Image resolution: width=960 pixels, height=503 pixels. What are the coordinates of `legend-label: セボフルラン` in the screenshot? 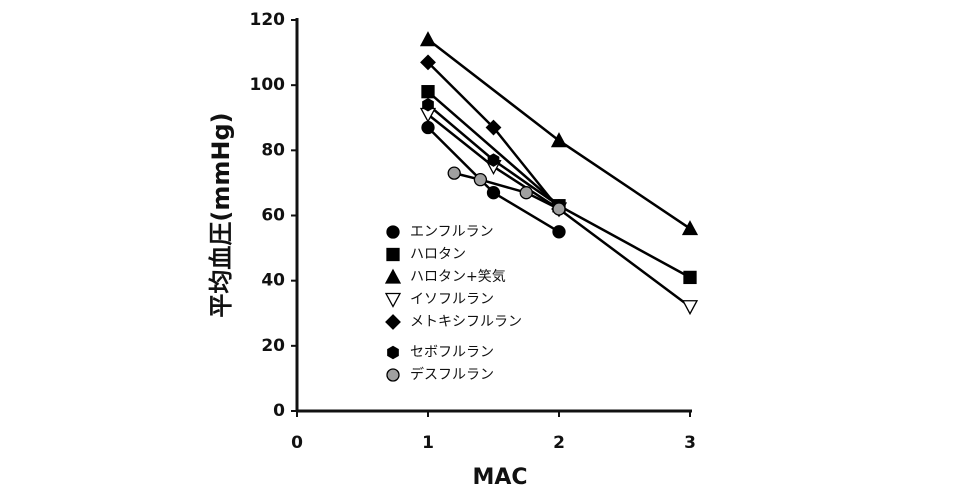 It's located at (452, 353).